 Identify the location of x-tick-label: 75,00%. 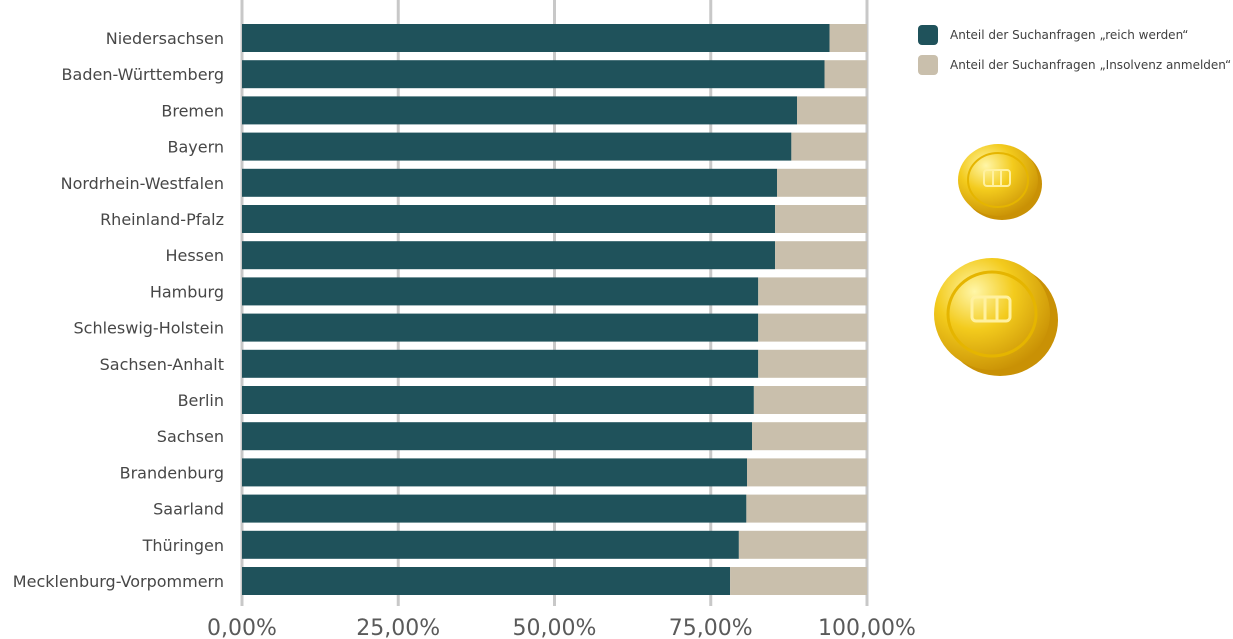
(711, 627).